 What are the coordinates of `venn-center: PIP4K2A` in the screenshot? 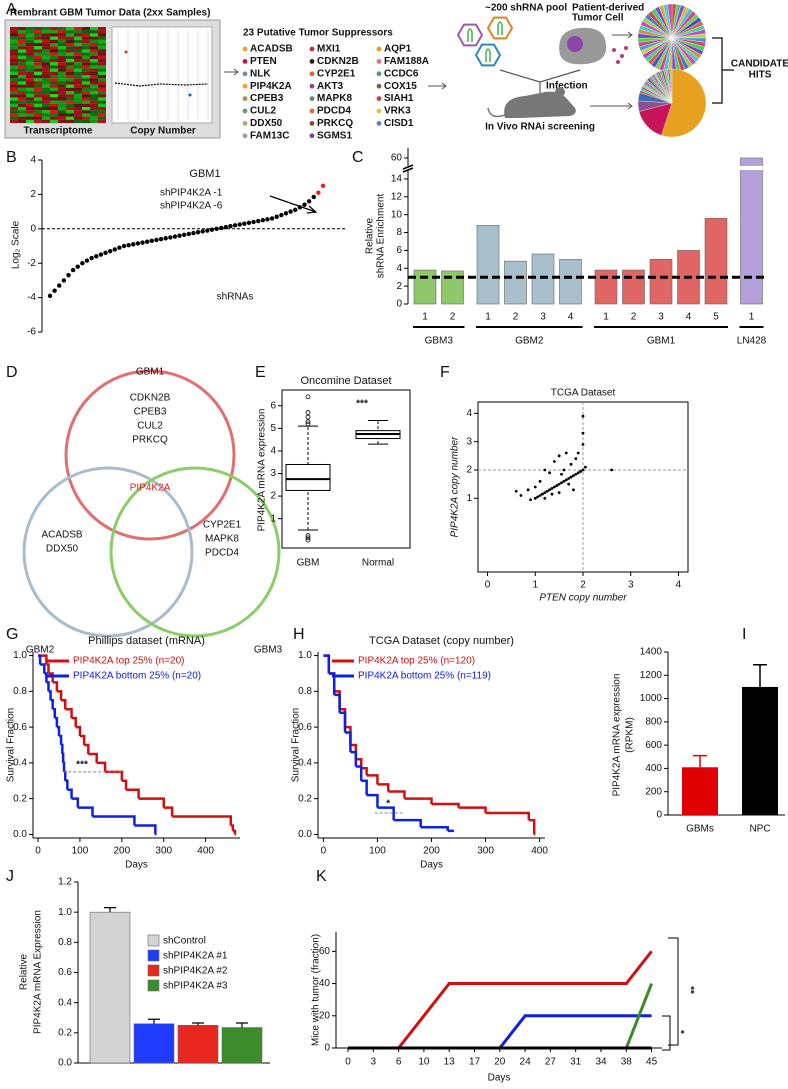 It's located at (150, 488).